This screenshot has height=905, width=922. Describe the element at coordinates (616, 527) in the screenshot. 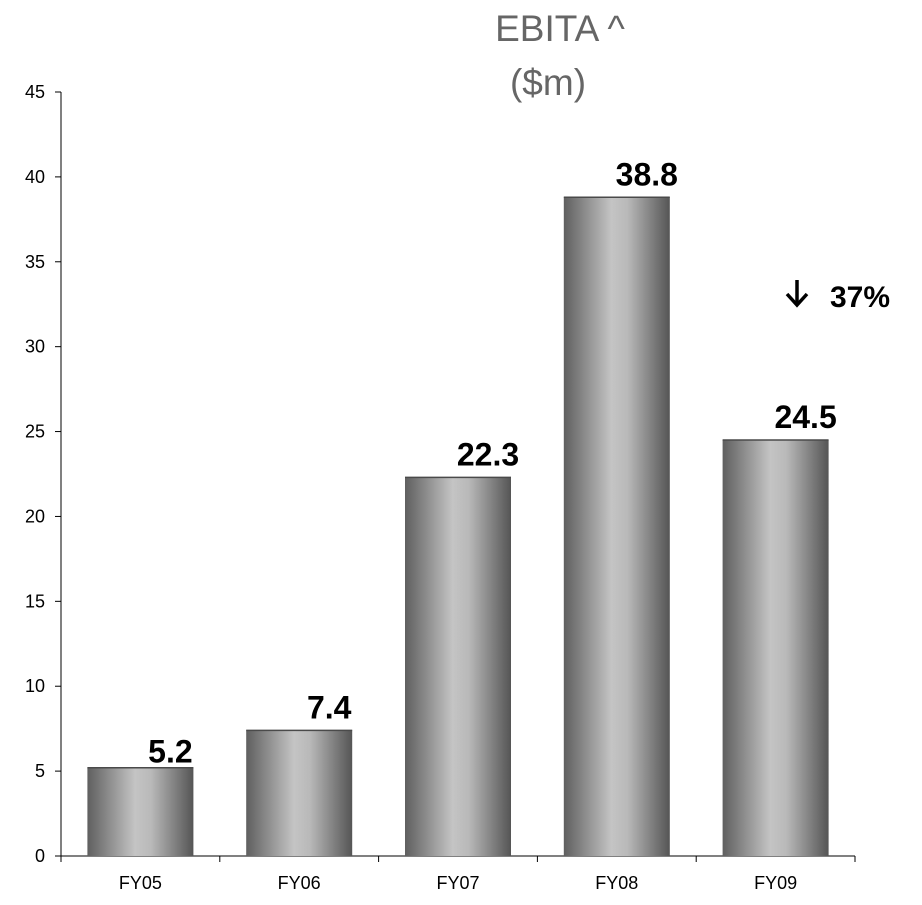

I see `bar-fy08` at that location.